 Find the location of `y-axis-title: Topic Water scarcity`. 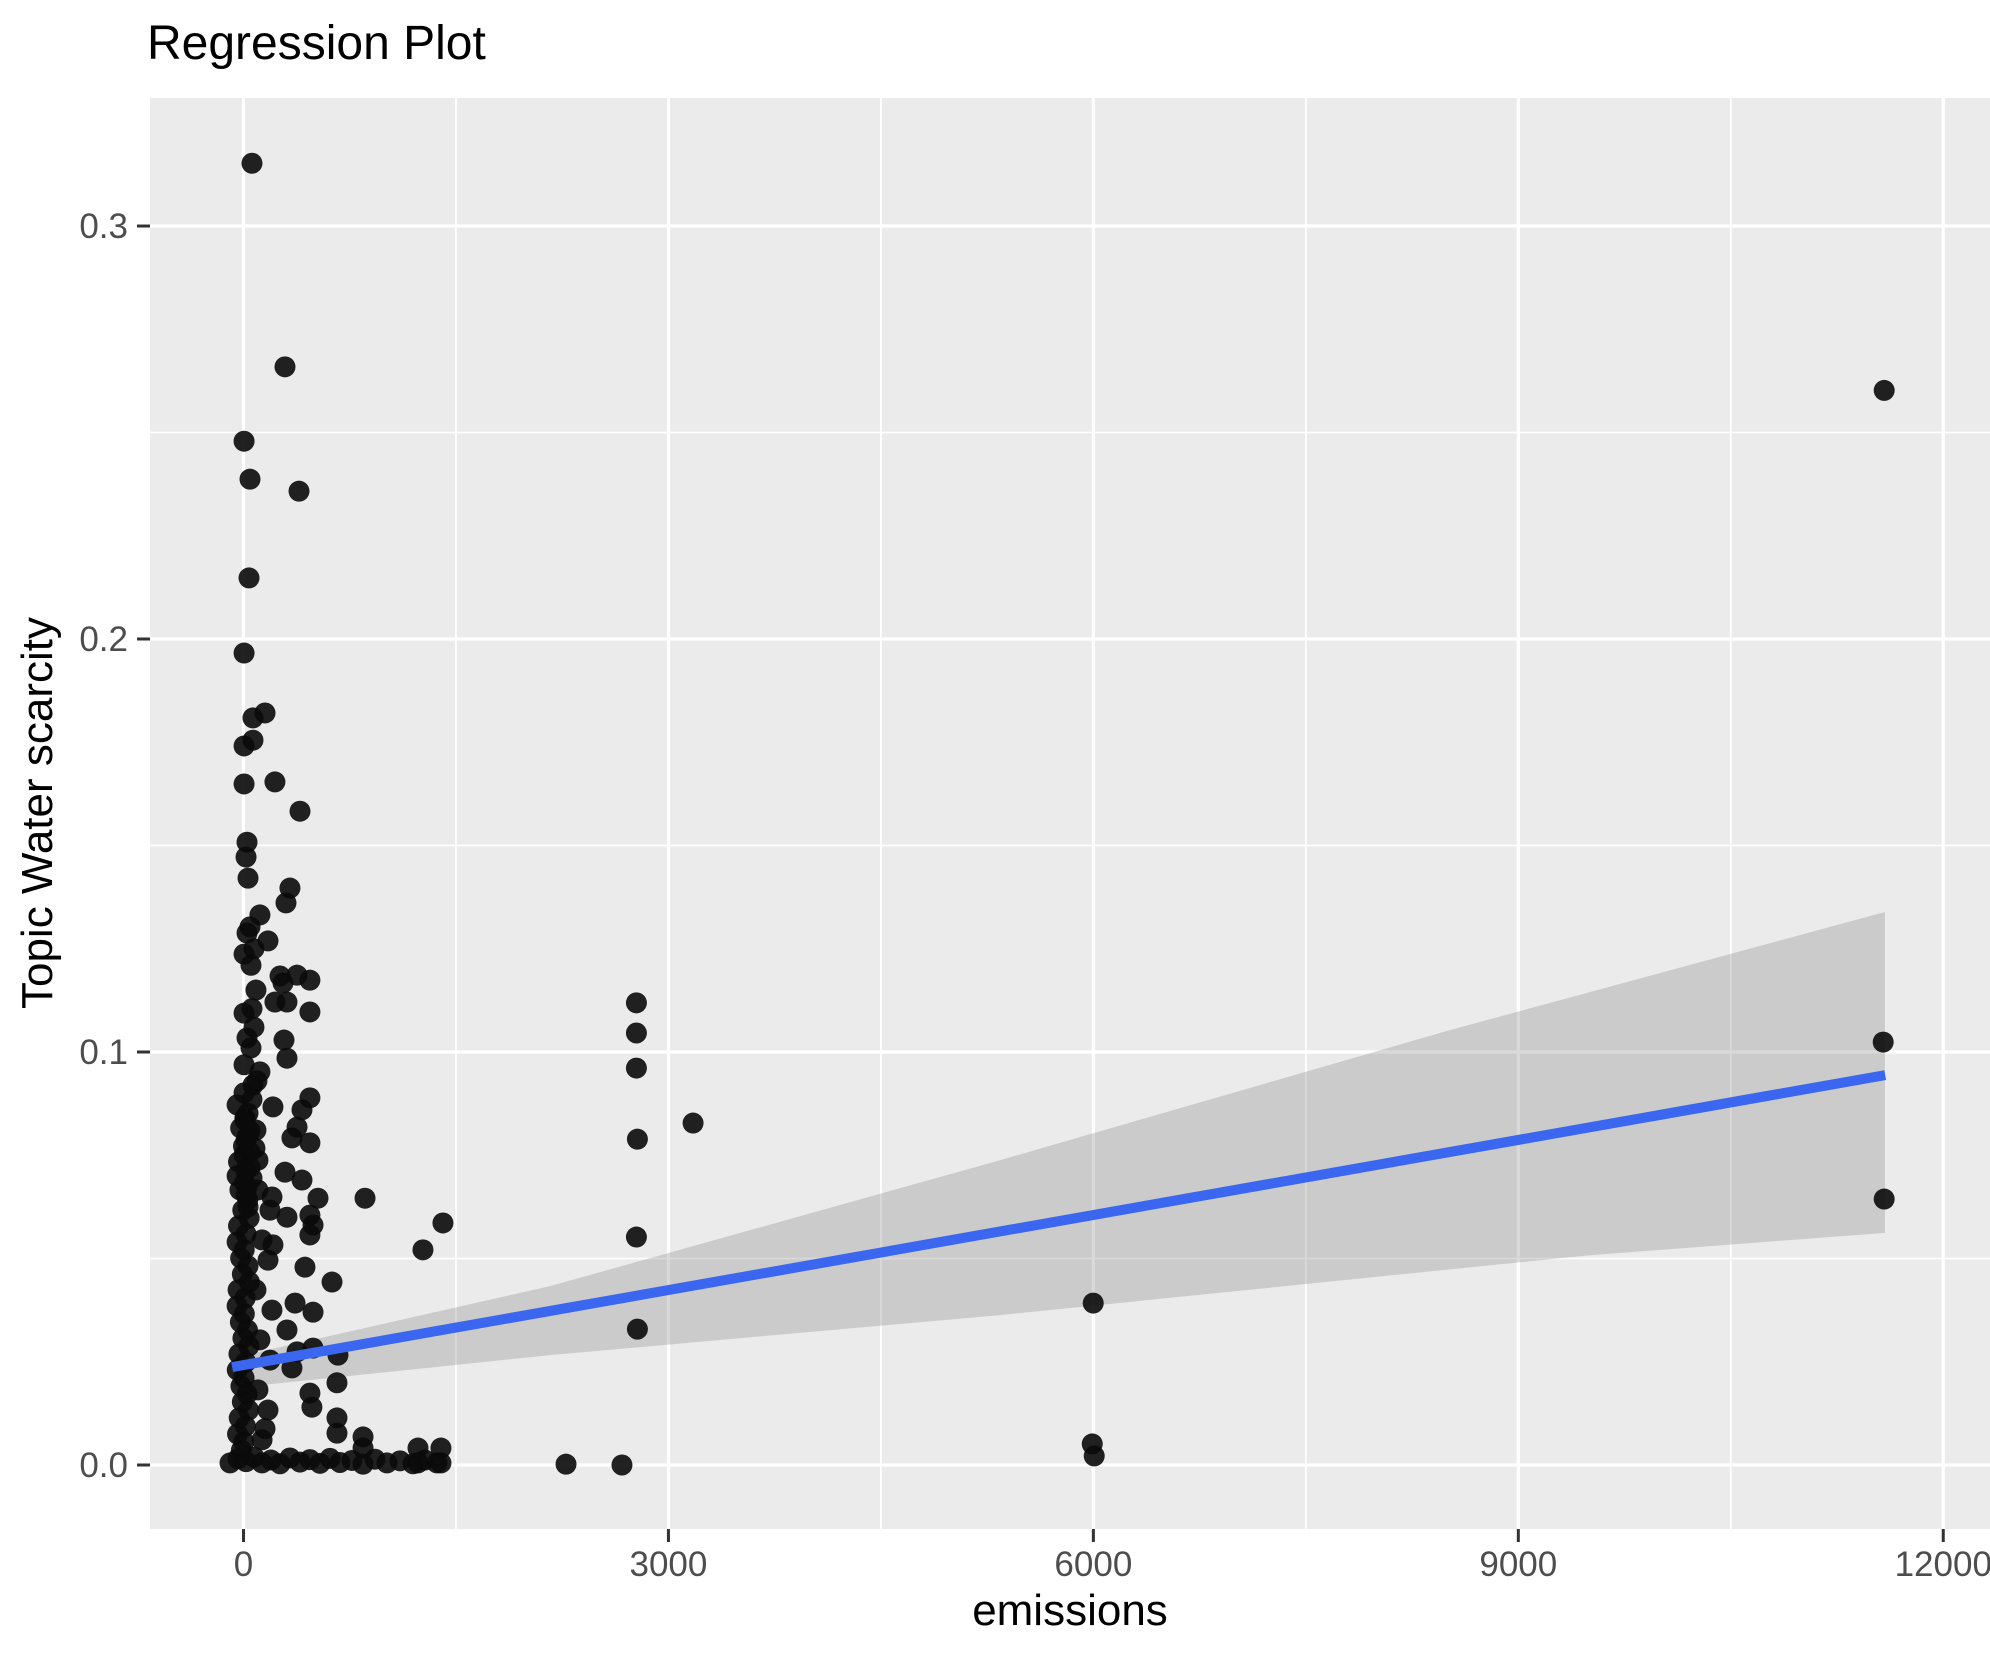

y-axis-title: Topic Water scarcity is located at coordinates (37, 813).